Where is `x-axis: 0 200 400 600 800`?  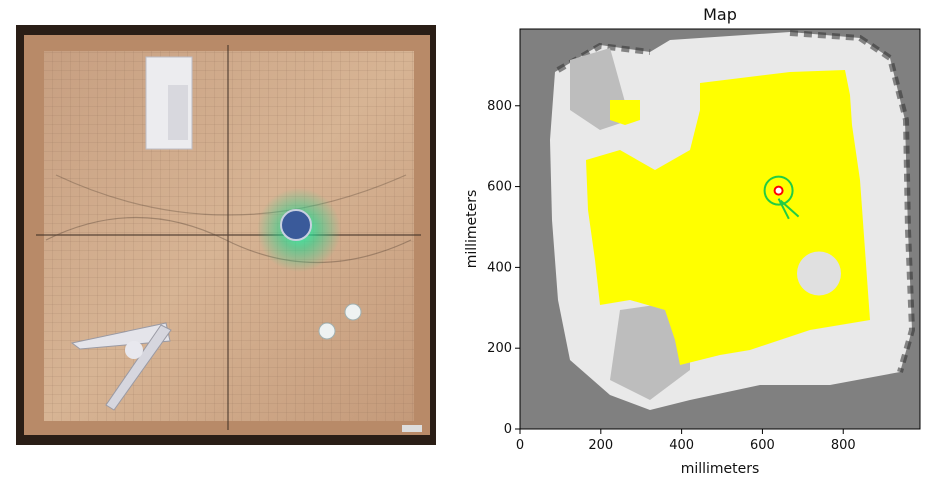 x-axis: 0 200 400 600 800 is located at coordinates (686, 441).